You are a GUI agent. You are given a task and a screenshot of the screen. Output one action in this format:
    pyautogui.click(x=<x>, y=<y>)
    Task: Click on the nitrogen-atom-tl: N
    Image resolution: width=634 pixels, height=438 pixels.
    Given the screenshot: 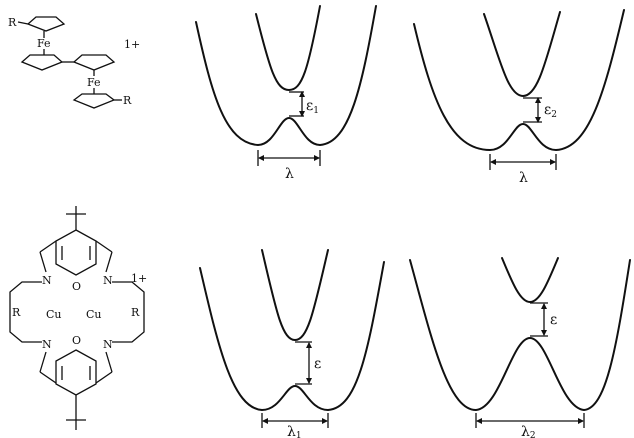 What is the action you would take?
    pyautogui.click(x=47, y=280)
    